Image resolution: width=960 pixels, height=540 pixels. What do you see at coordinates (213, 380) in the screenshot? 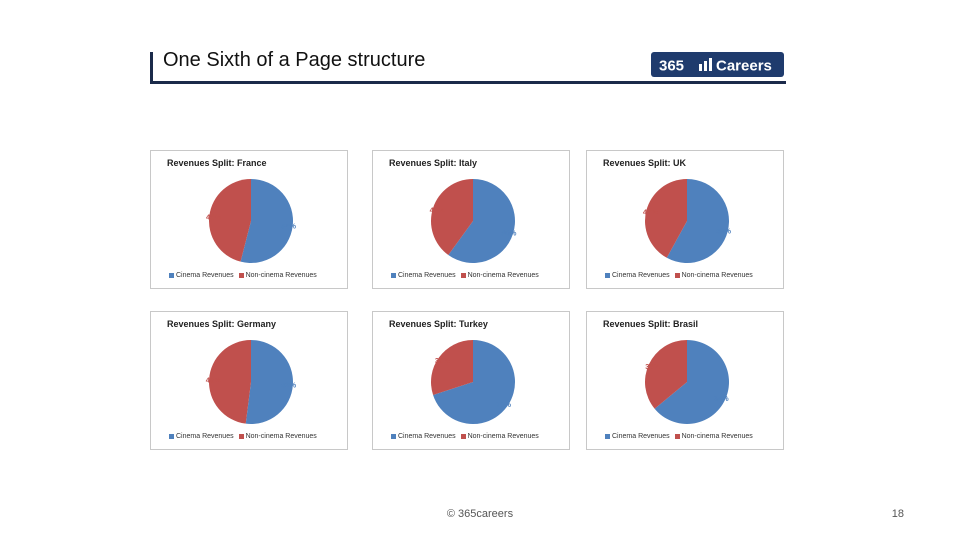
I see `data-label: 48%` at bounding box center [213, 380].